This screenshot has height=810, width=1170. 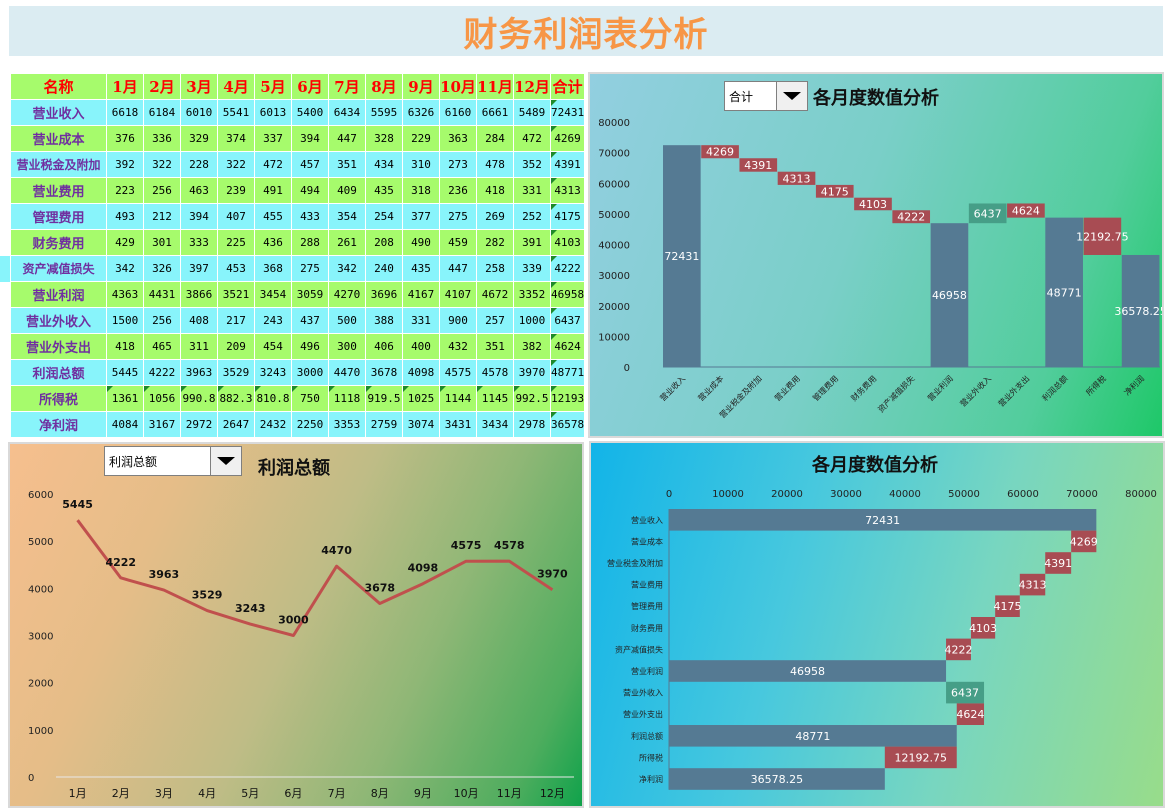 What do you see at coordinates (236, 112) in the screenshot?
I see `table-cell: 5541` at bounding box center [236, 112].